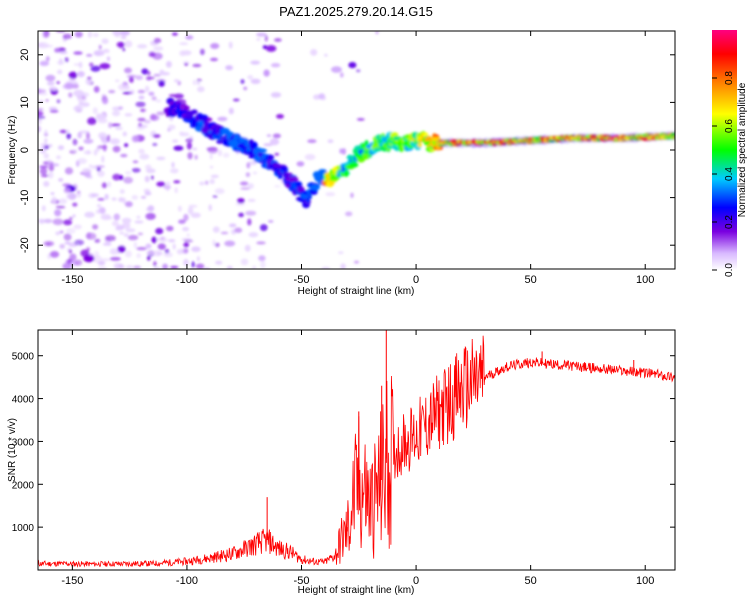 This screenshot has width=750, height=600. Describe the element at coordinates (23, 442) in the screenshot. I see `snr-y-tick-label: 3000` at that location.